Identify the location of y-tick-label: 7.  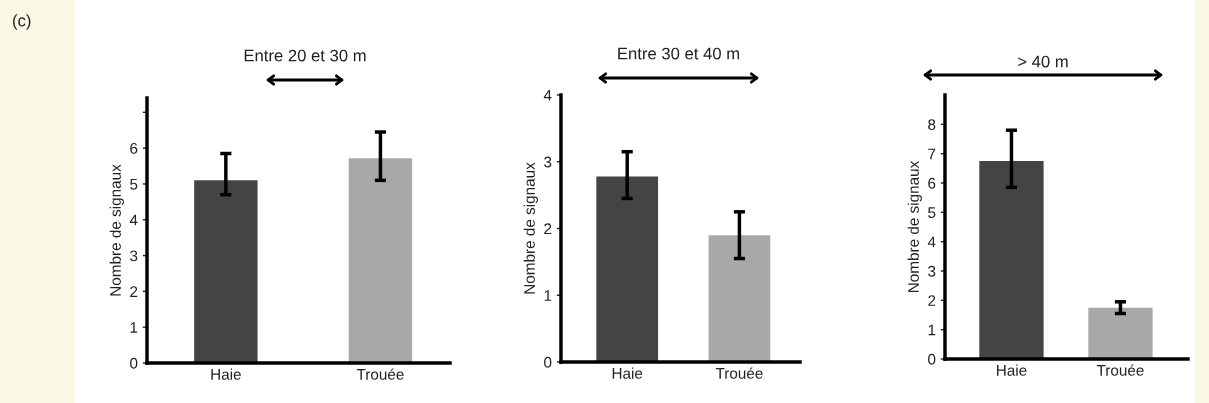
(932, 154).